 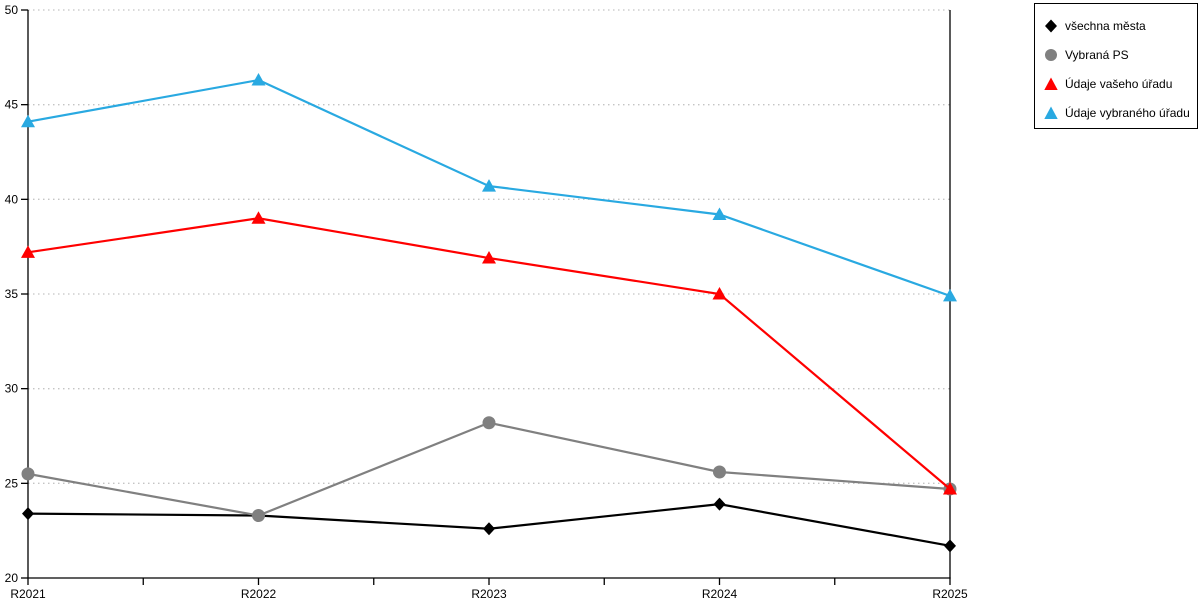 I want to click on y-tick-label: 45, so click(x=12, y=105).